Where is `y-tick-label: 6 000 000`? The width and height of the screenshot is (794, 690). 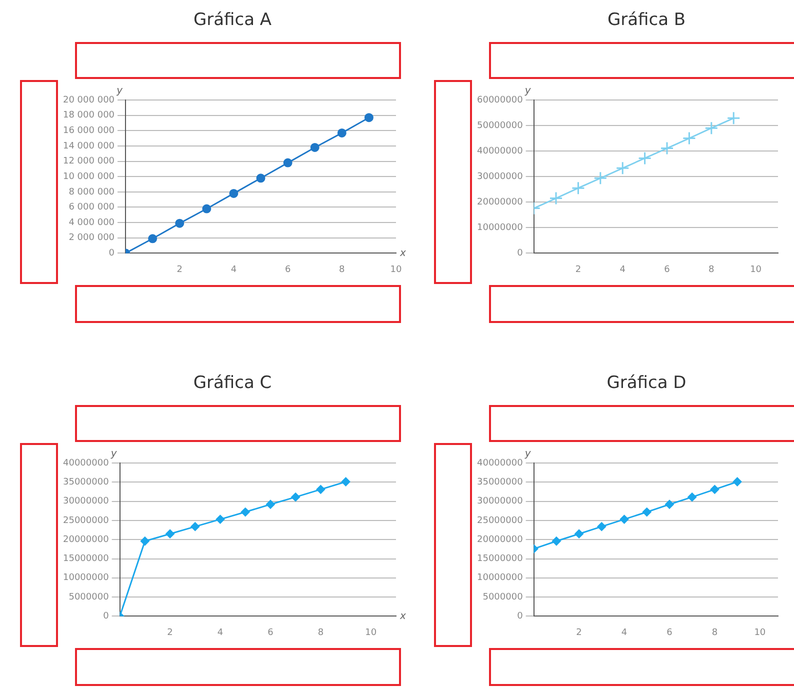 y-tick-label: 6 000 000 is located at coordinates (91, 207).